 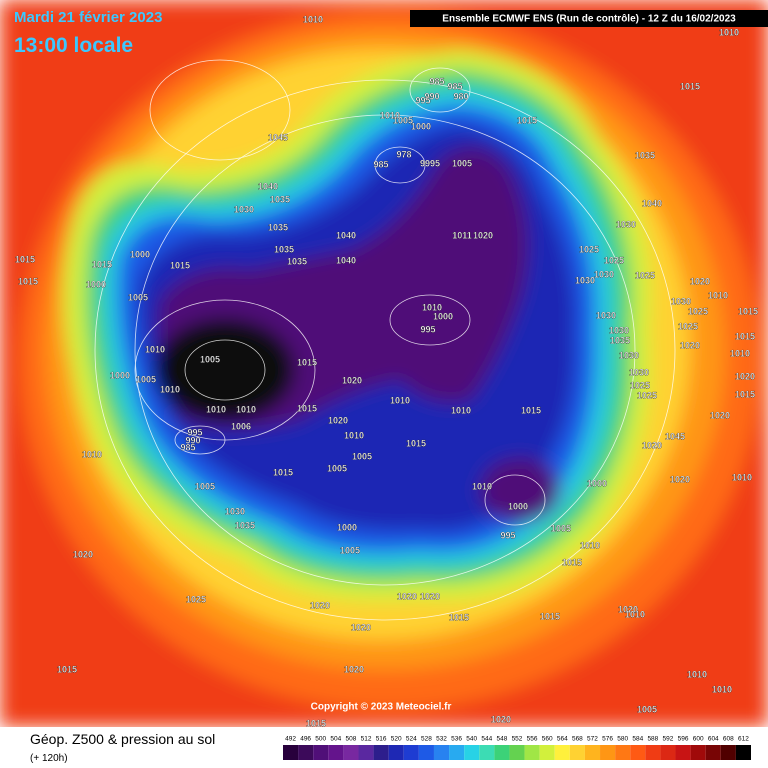 What do you see at coordinates (241, 426) in the screenshot?
I see `isobar-label: 1006` at bounding box center [241, 426].